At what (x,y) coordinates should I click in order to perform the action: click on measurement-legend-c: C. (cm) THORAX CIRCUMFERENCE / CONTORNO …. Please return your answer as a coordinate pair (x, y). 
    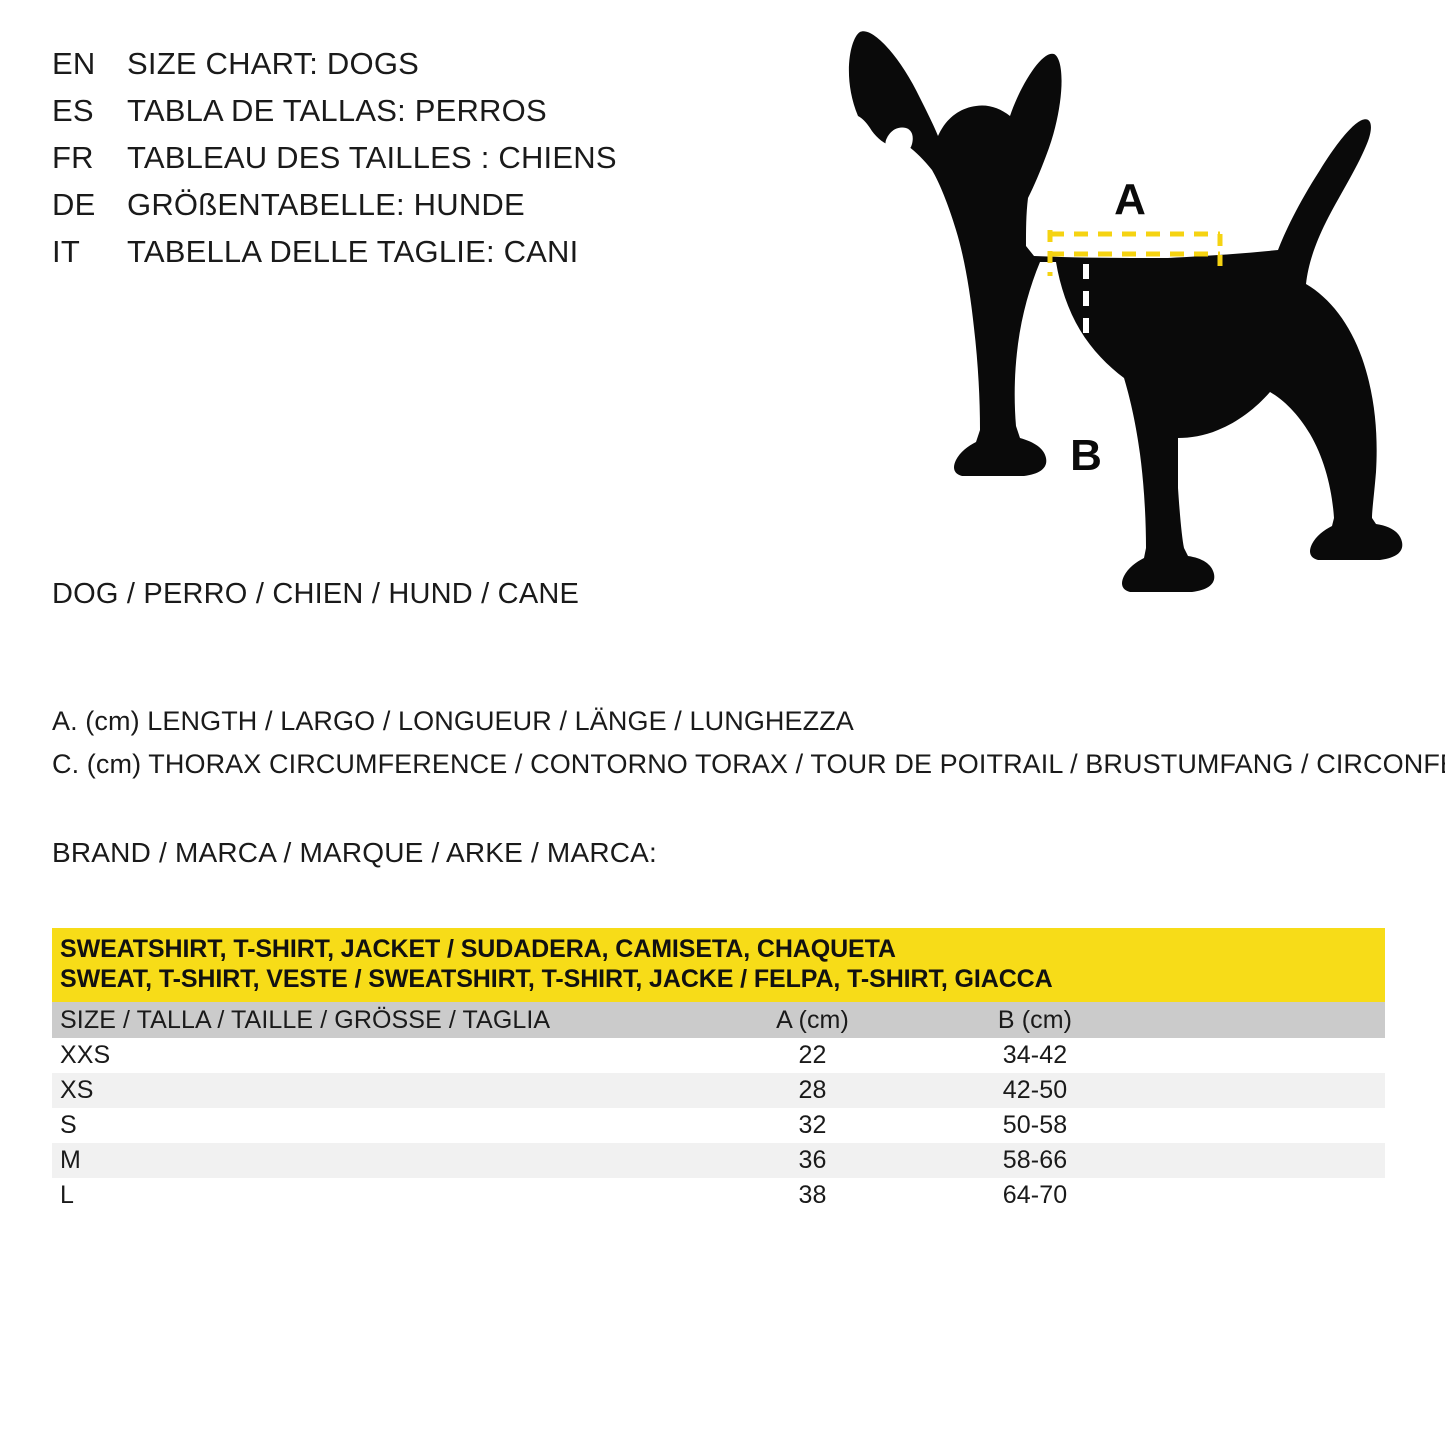
    Looking at the image, I should click on (748, 764).